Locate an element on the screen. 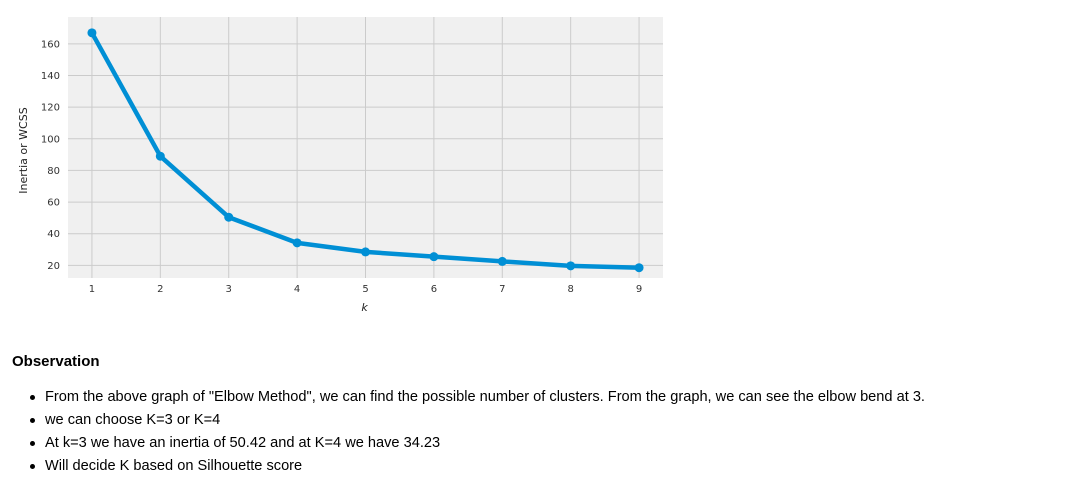 Image resolution: width=1068 pixels, height=492 pixels. y-tick-label: 160 is located at coordinates (50, 44).